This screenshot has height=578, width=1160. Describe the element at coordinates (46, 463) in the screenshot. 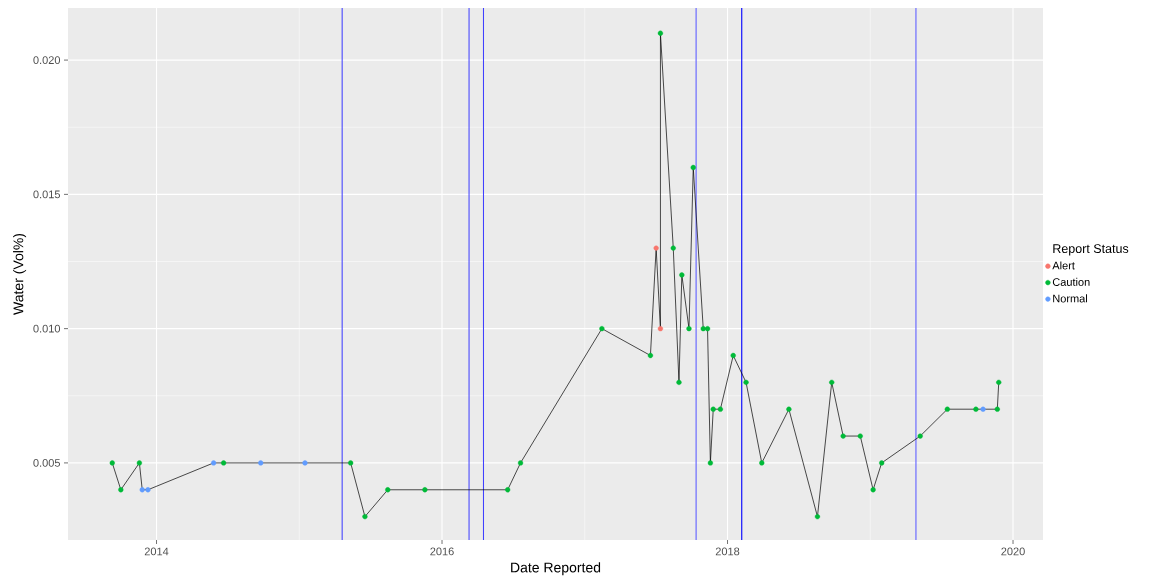

I see `y-tick-label: 0.005` at that location.